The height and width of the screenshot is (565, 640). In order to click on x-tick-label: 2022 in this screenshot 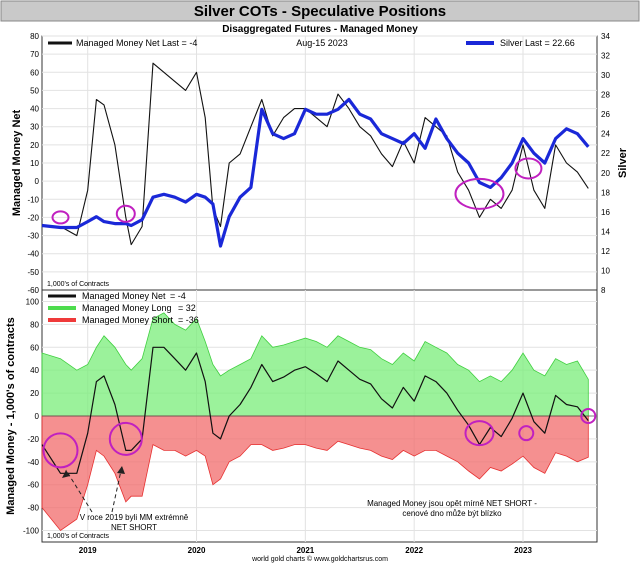, I will do `click(414, 550)`.